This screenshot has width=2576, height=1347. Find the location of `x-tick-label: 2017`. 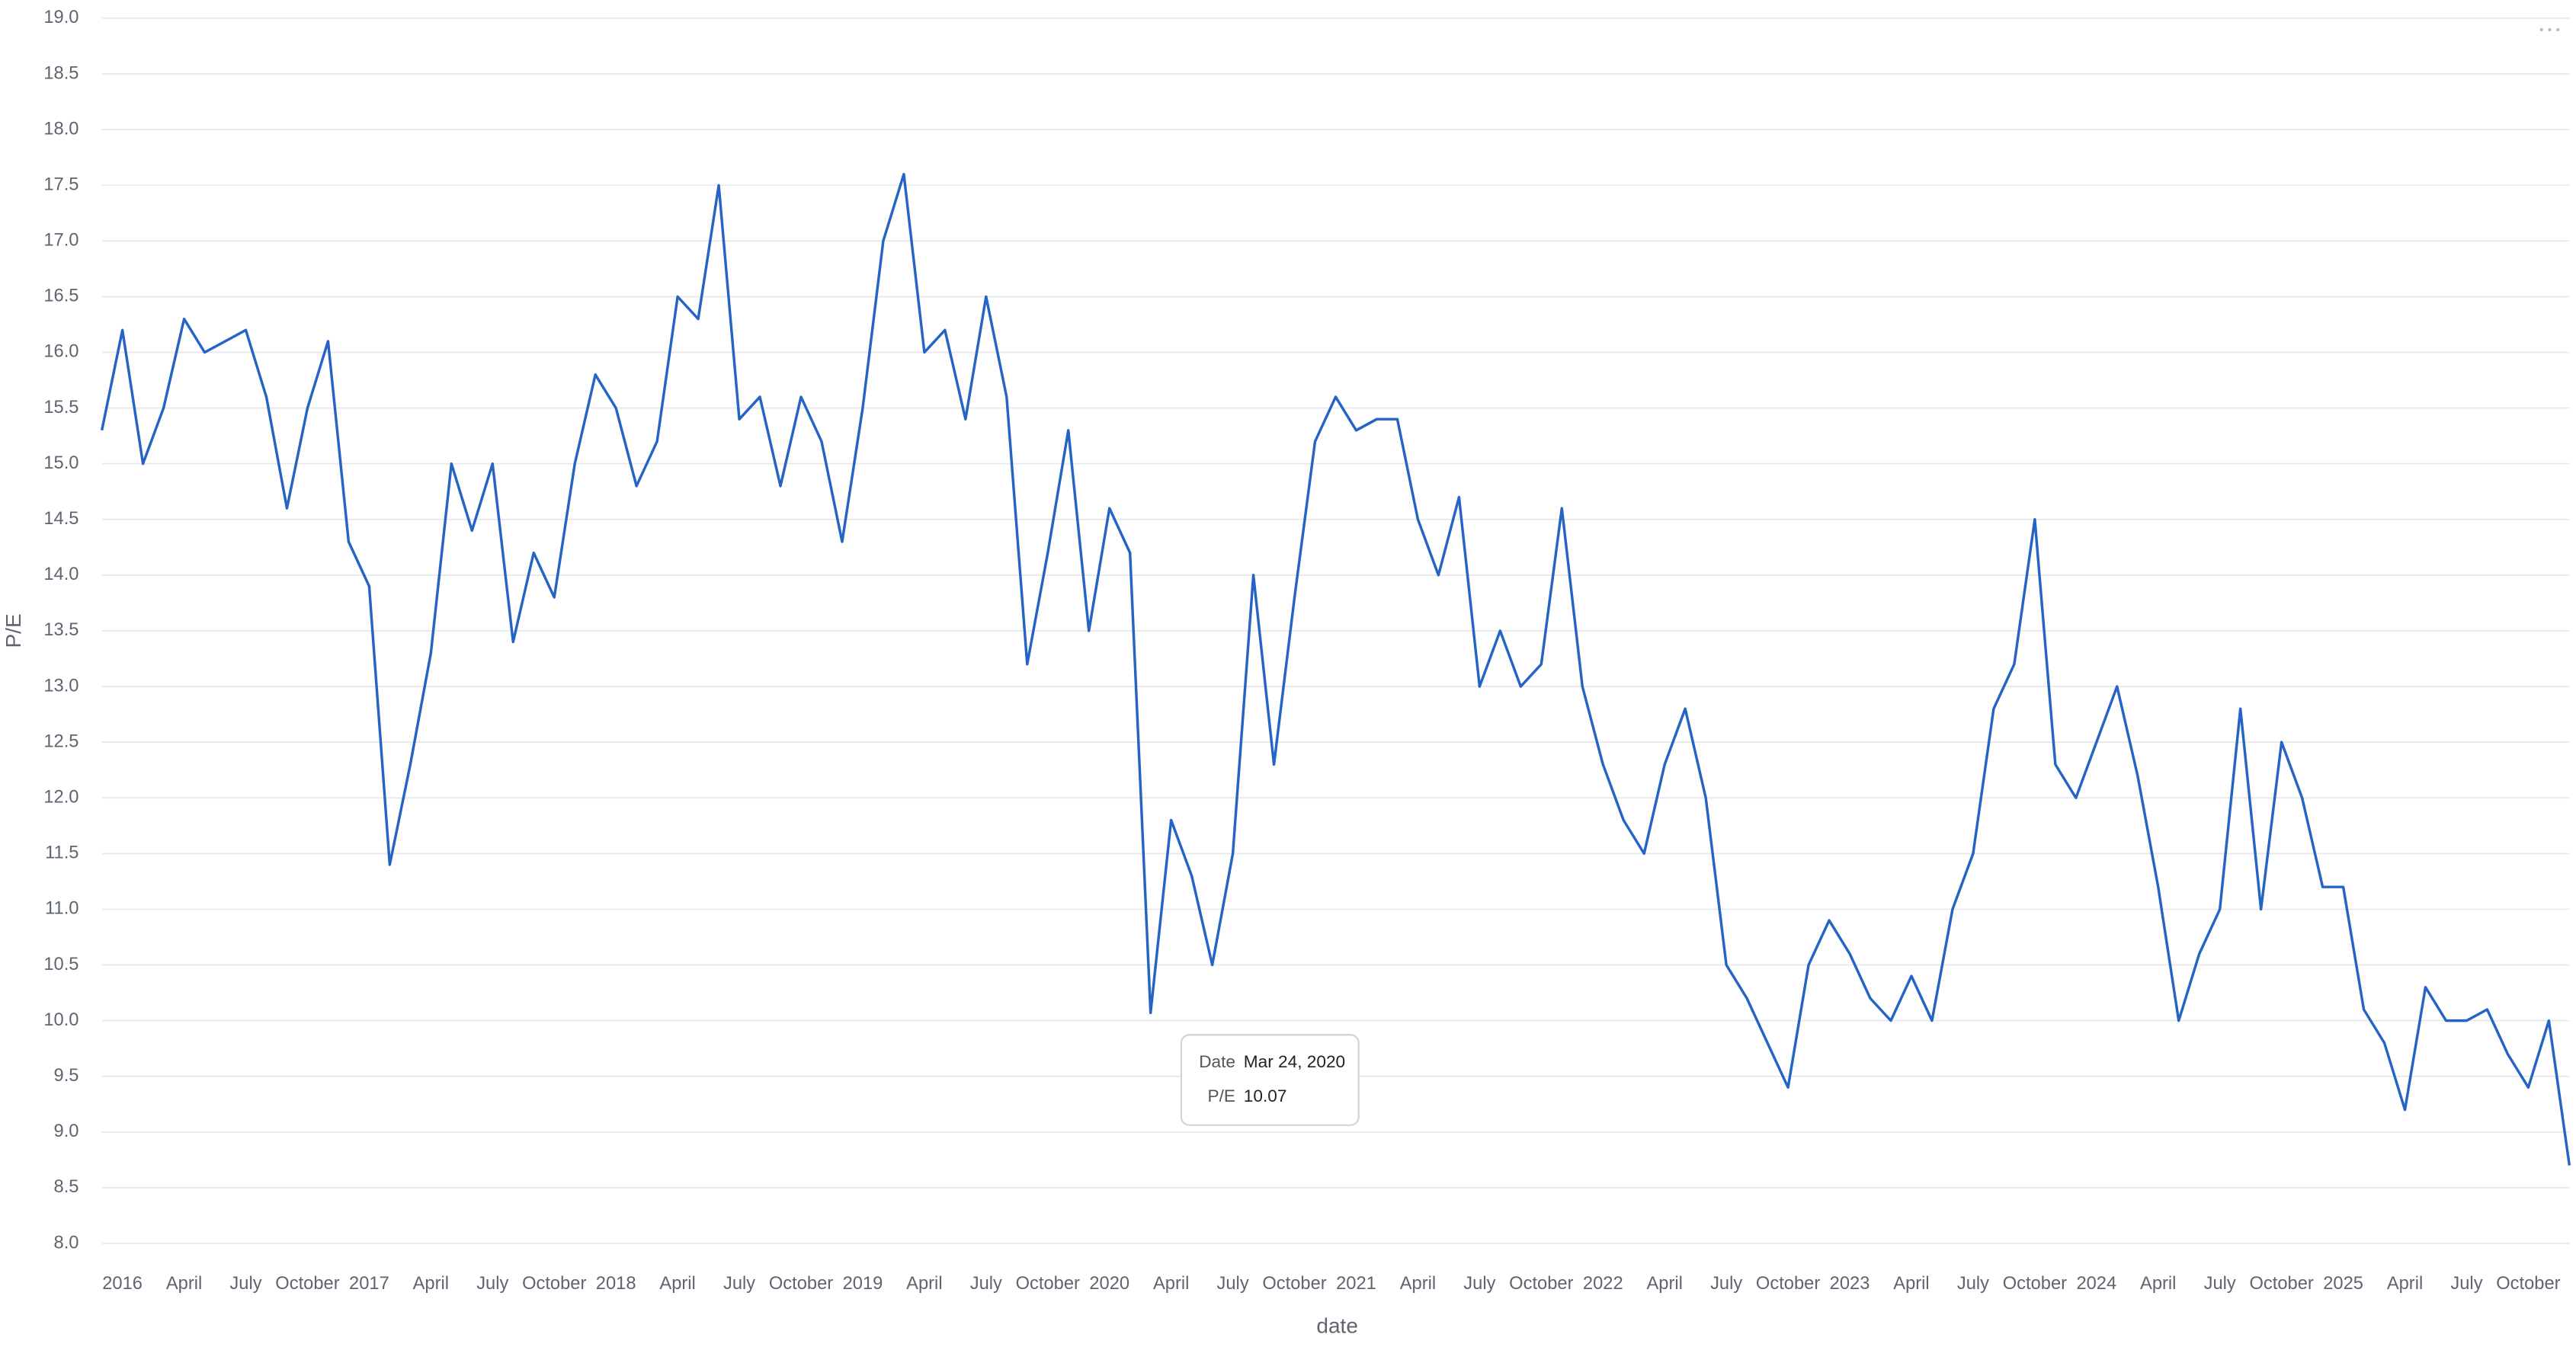

x-tick-label: 2017 is located at coordinates (369, 1284).